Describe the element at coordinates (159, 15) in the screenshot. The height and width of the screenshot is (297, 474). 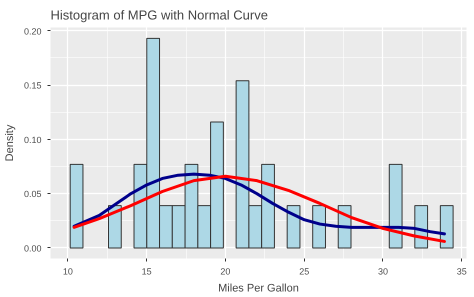
I see `chart-title: Histogram of MPG with Normal Curve` at that location.